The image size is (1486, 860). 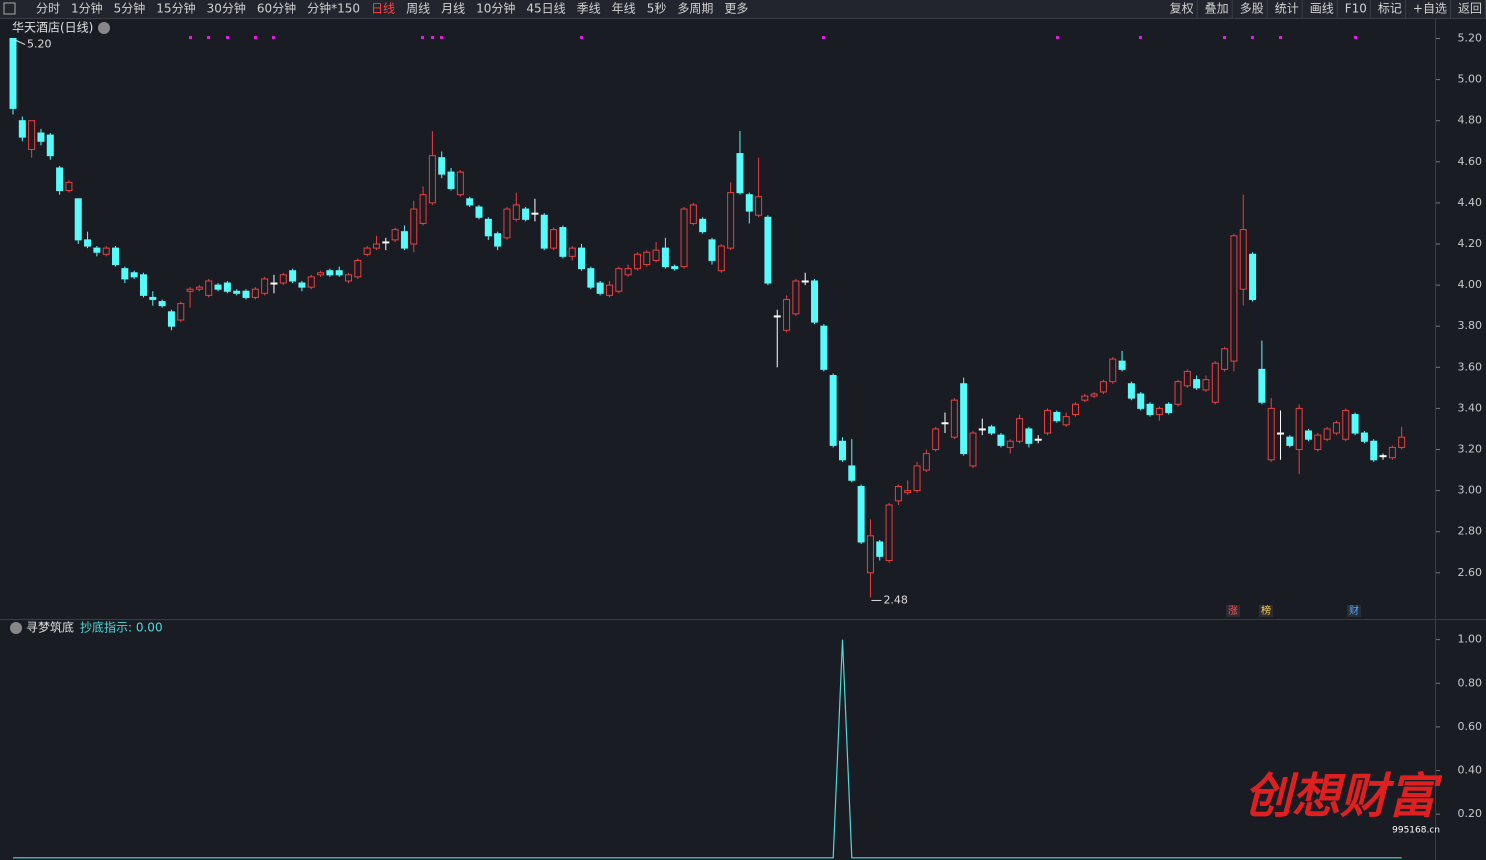 I want to click on y-tick-label: 0.20, so click(x=1470, y=813).